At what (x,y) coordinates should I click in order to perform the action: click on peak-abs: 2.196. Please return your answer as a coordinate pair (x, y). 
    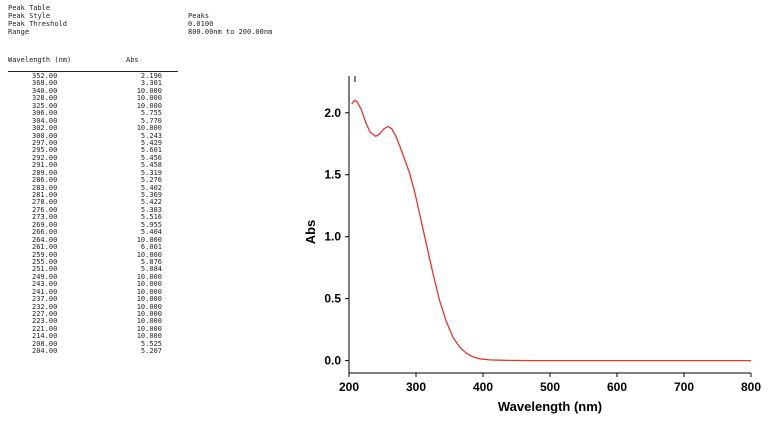
    Looking at the image, I should click on (151, 76).